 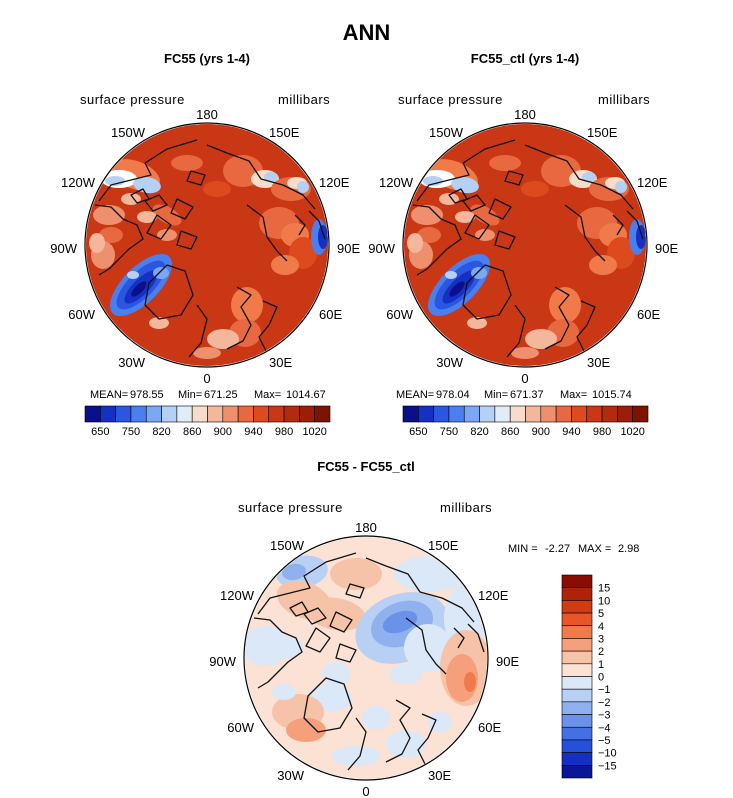 I want to click on colorbar-tick-label: −2, so click(x=604, y=703).